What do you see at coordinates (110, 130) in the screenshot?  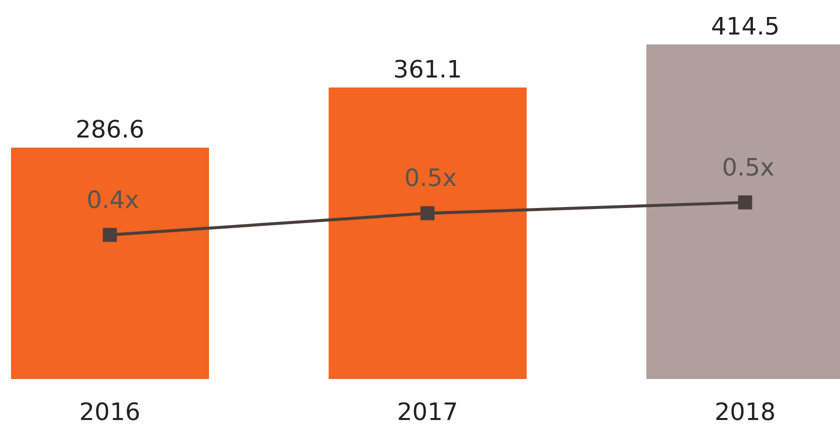 I see `data-label: 286.6` at bounding box center [110, 130].